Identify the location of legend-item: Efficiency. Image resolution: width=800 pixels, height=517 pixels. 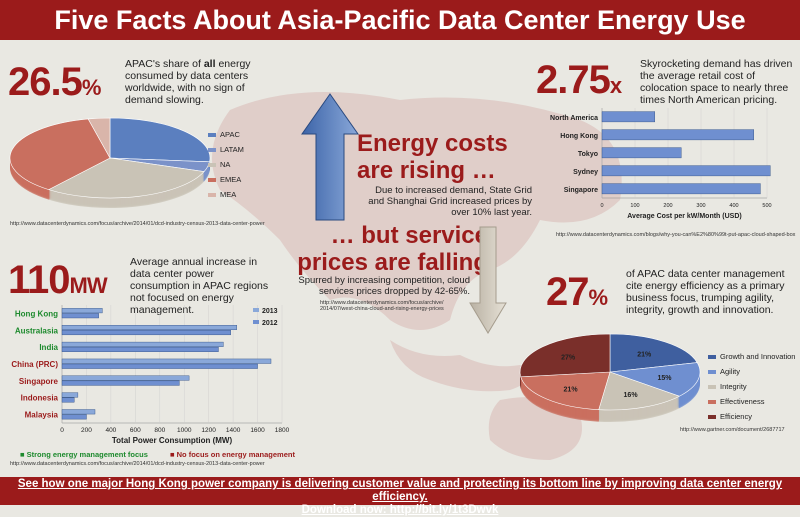
(751, 416).